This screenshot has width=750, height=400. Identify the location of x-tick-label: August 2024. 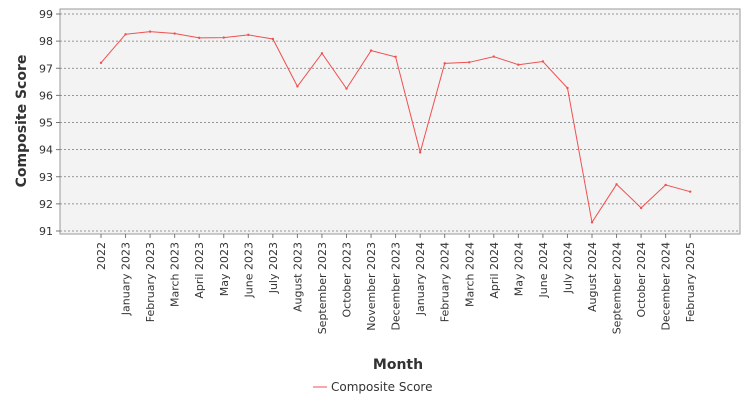
(592, 277).